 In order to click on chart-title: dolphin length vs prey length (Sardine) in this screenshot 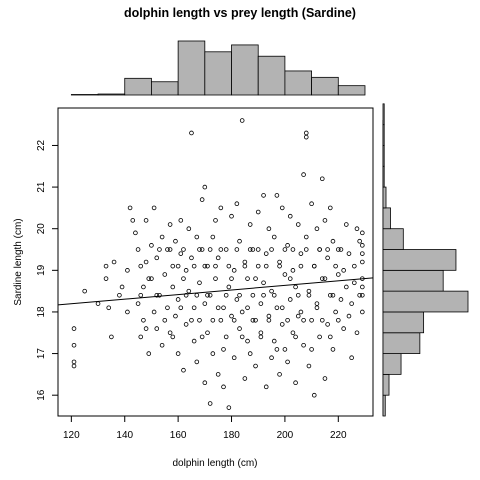, I will do `click(240, 13)`.